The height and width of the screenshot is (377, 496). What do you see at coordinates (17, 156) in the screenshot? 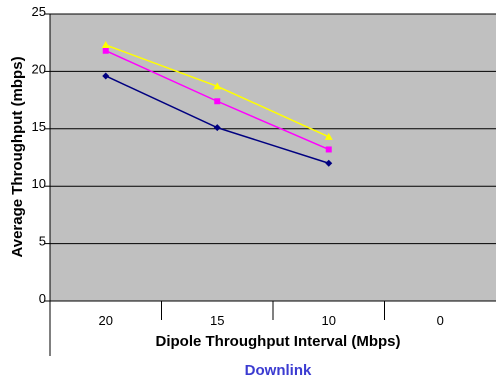
I see `y-axis-title: Average Throughput (mbps)` at bounding box center [17, 156].